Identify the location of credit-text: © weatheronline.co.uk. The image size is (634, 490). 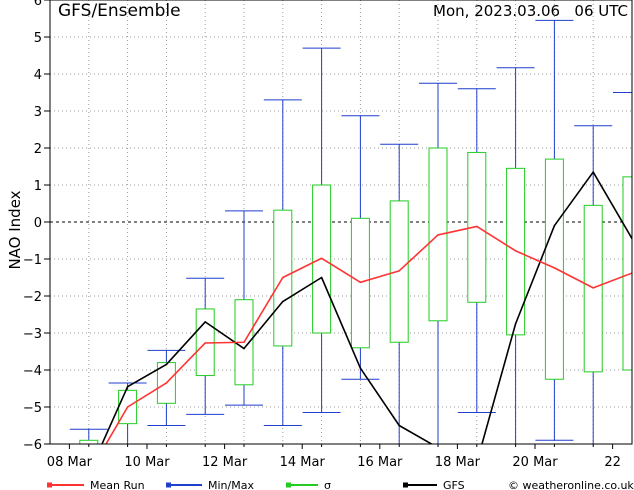
(571, 484).